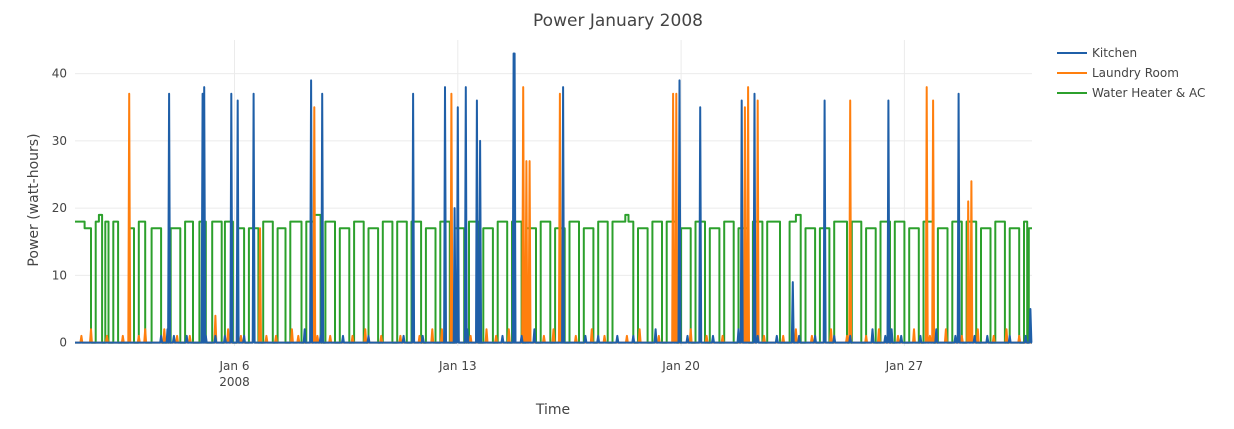 Image resolution: width=1234 pixels, height=429 pixels. I want to click on y-axis-title: Power (watt-hours), so click(34, 199).